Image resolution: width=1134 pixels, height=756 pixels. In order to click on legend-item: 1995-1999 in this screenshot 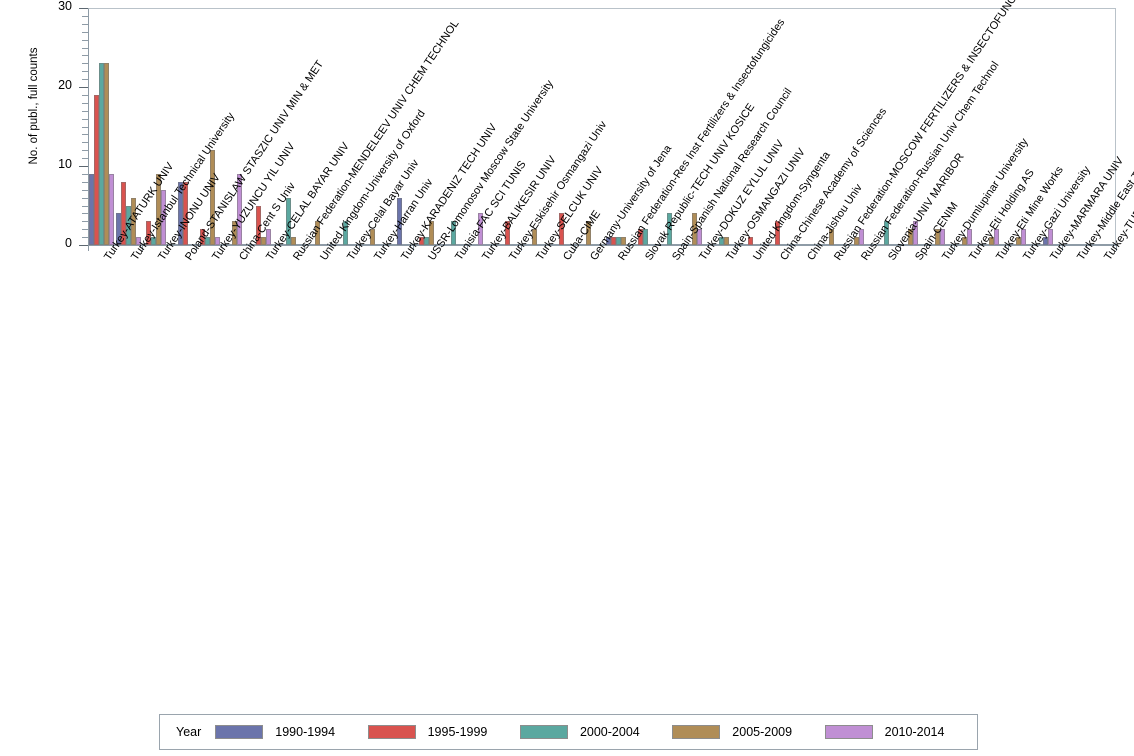, I will do `click(441, 732)`.